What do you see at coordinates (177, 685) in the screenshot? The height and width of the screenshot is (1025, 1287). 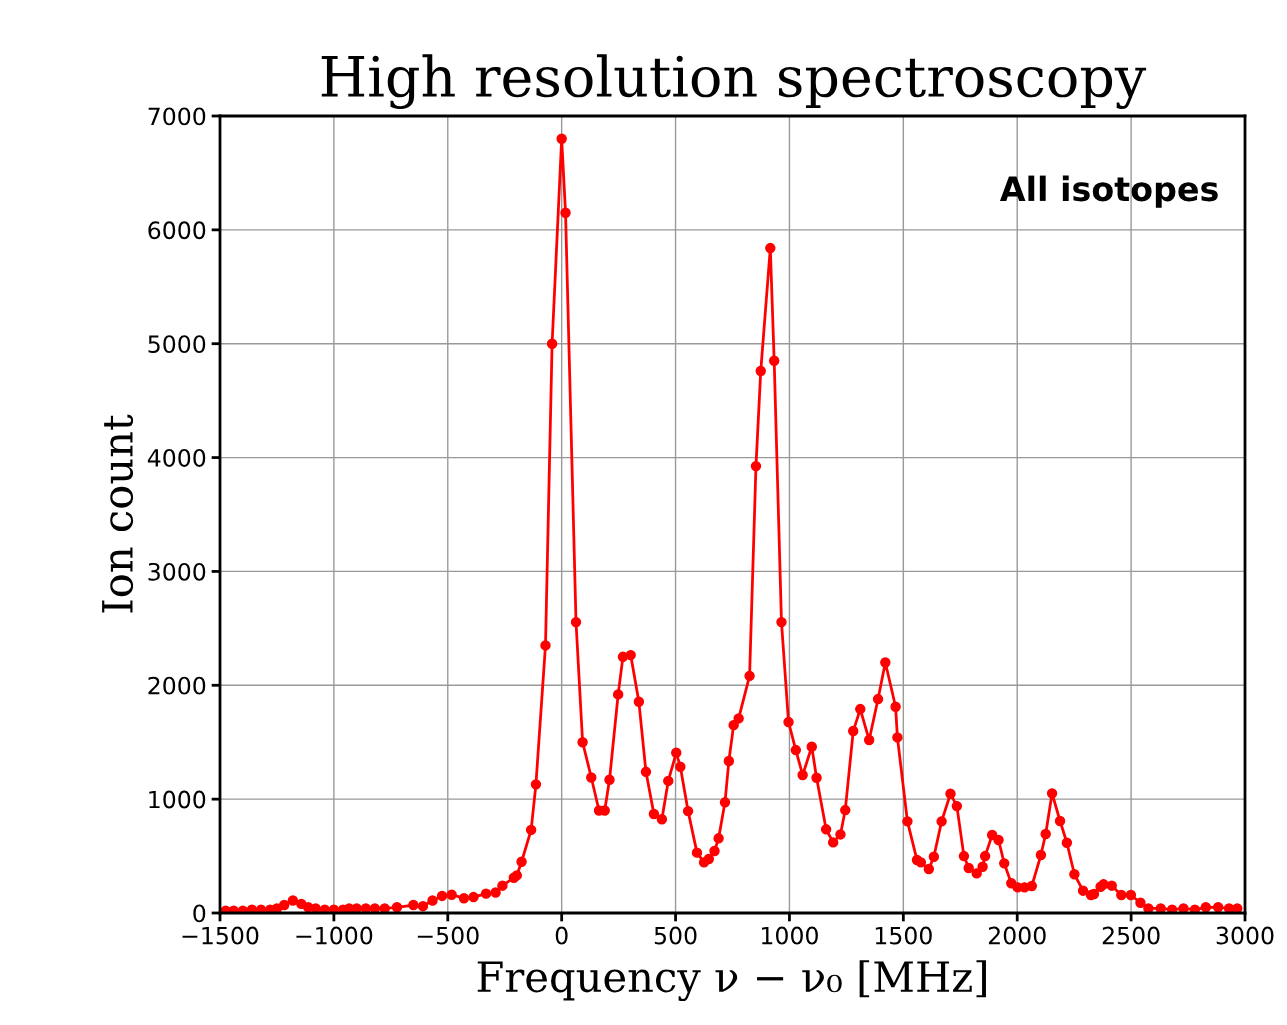 I see `y-tick-label: 2000` at bounding box center [177, 685].